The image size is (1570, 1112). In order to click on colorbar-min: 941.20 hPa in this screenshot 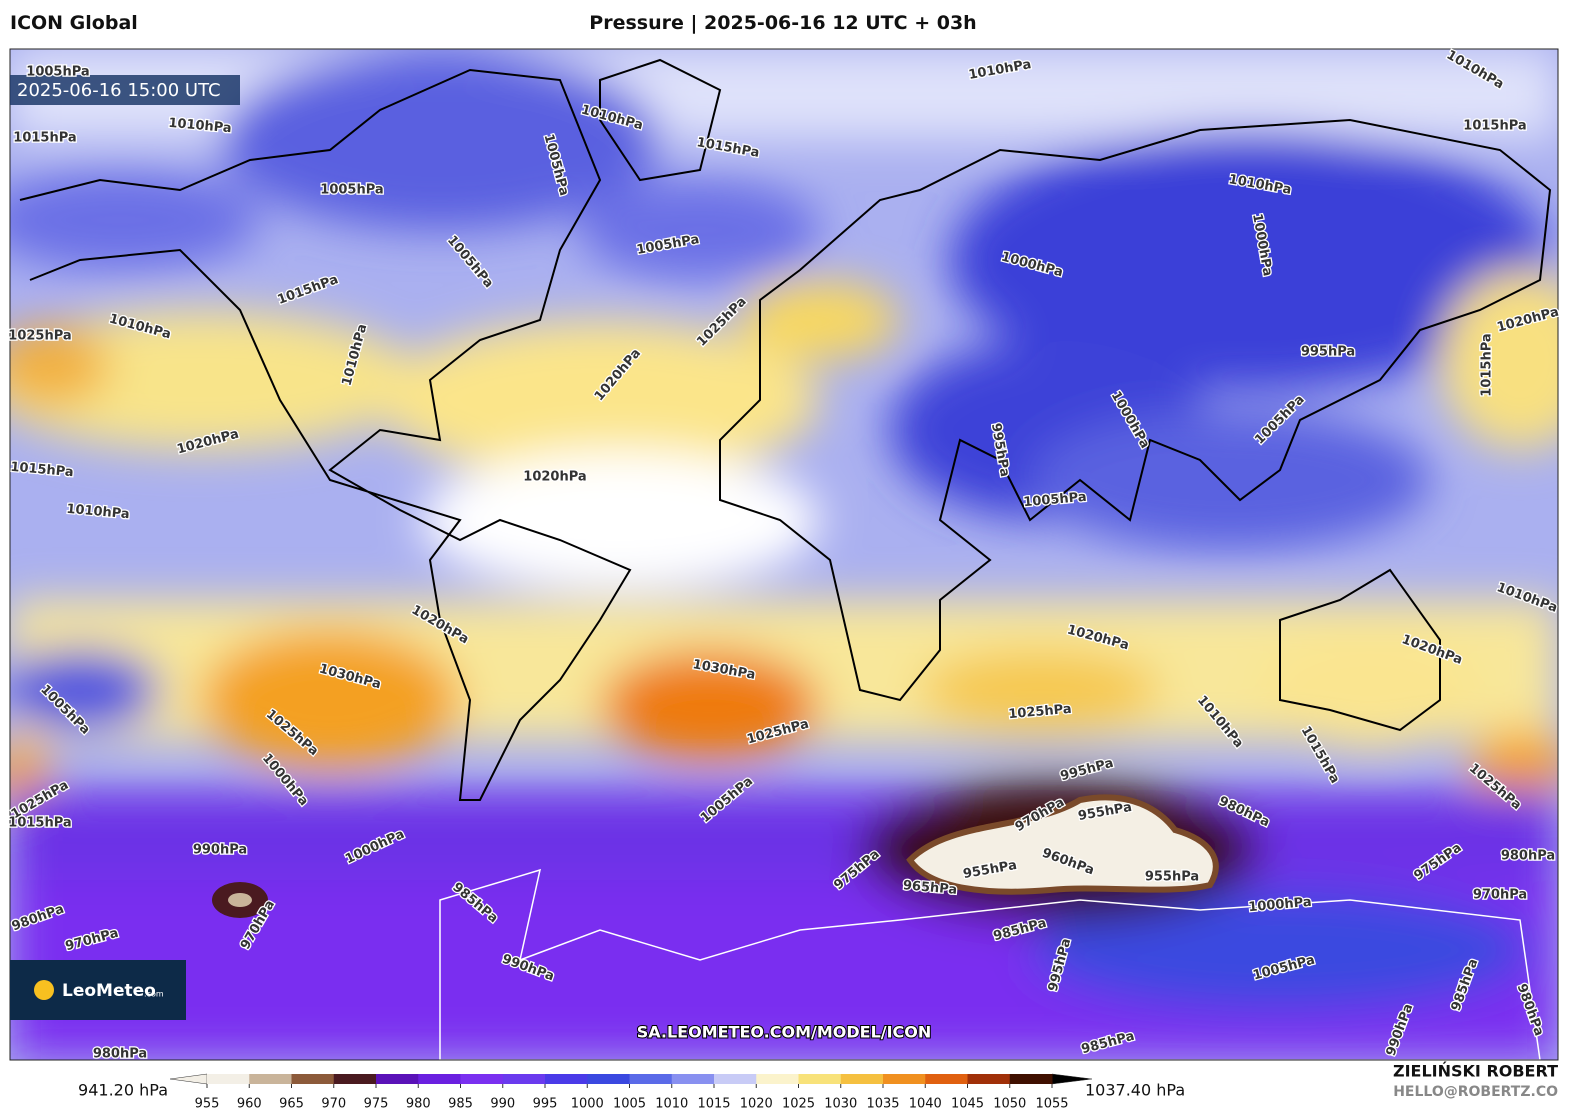, I will do `click(123, 1090)`.